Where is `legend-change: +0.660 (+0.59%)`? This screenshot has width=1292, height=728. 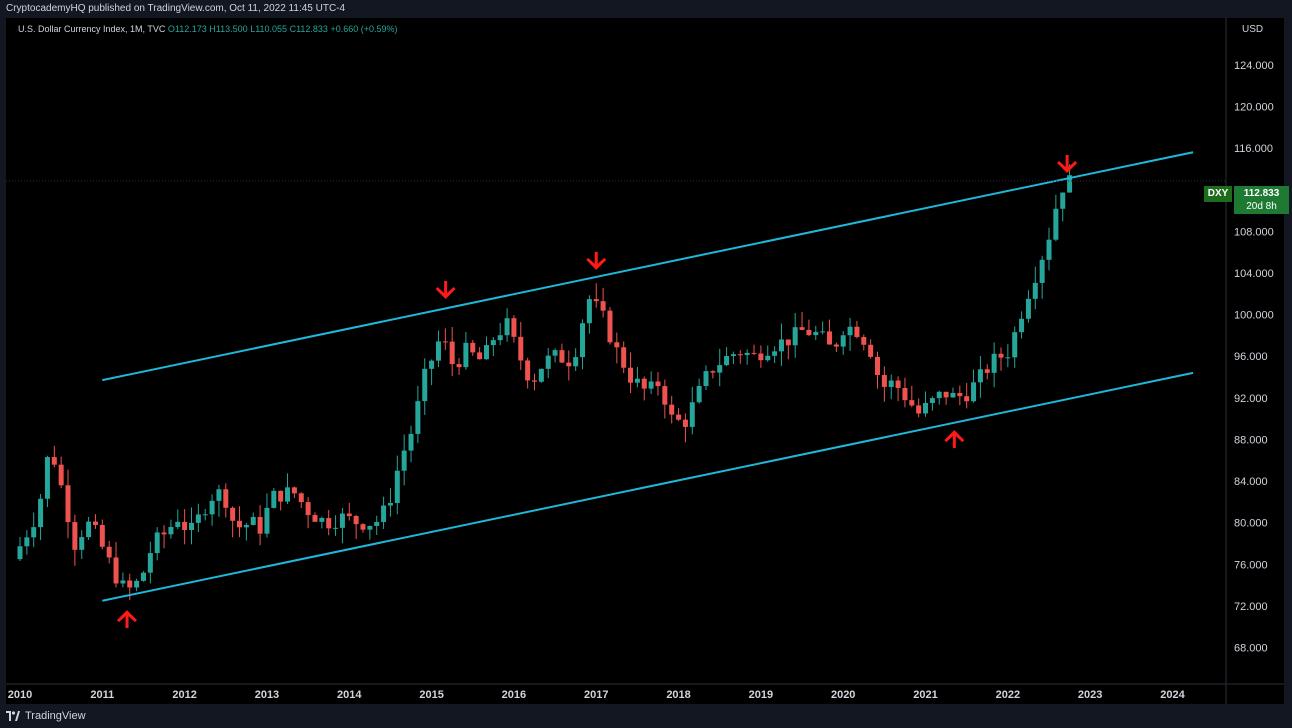
legend-change: +0.660 (+0.59%) is located at coordinates (364, 29).